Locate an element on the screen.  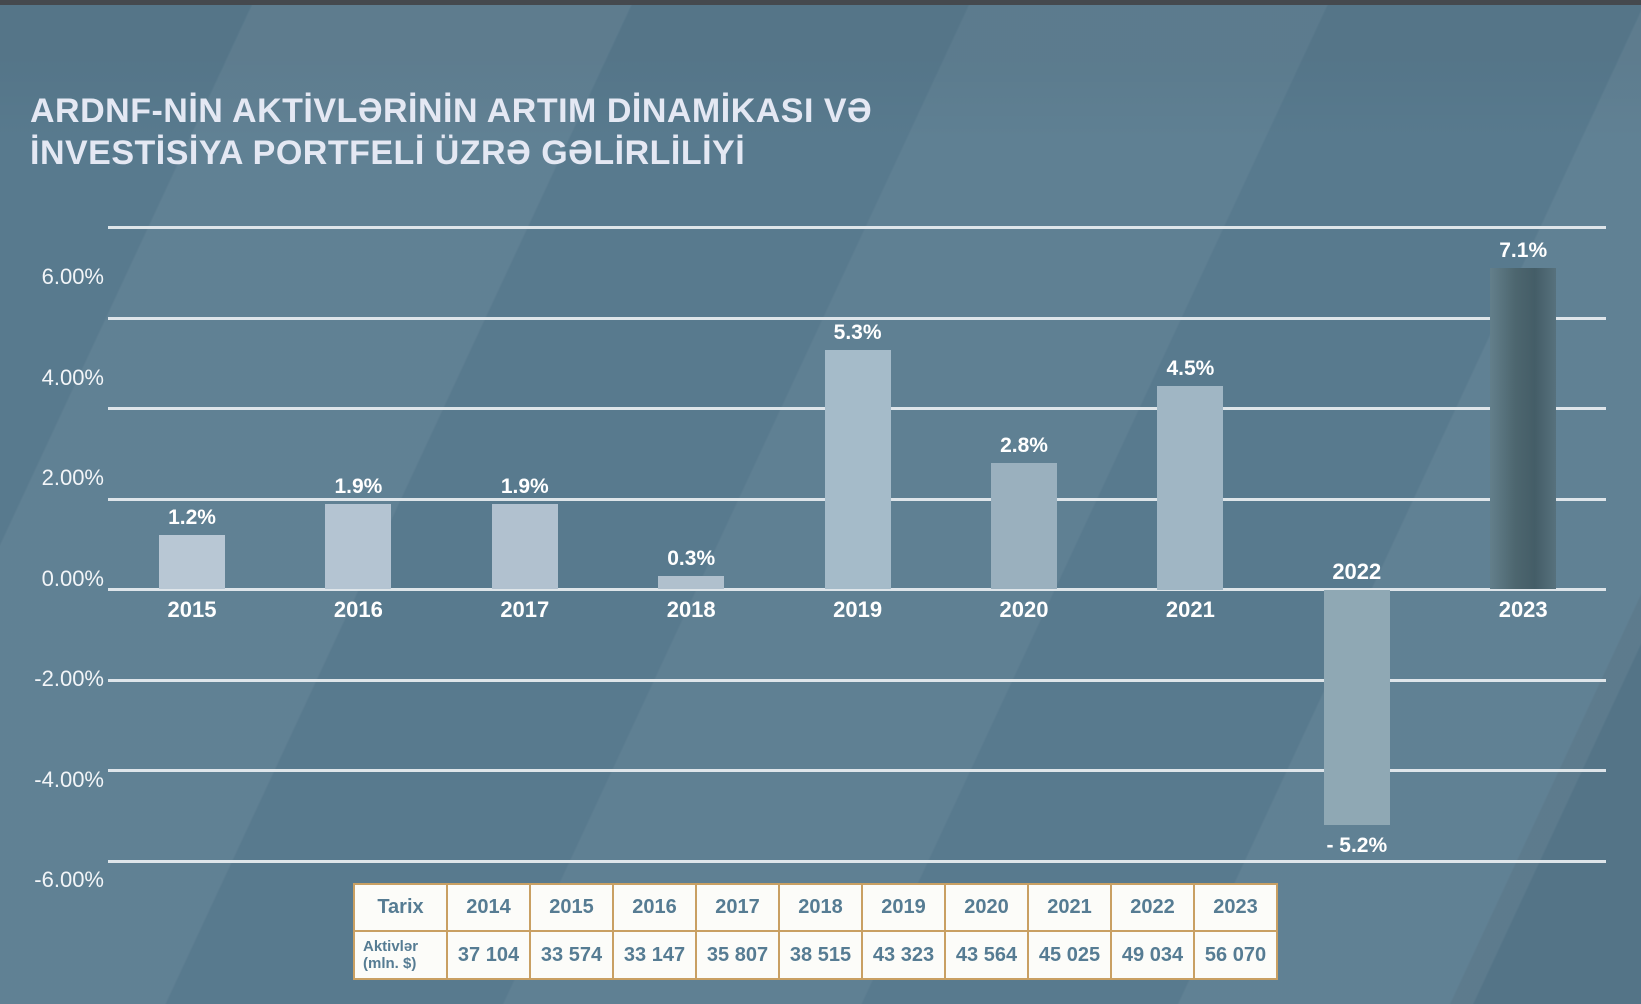
table-year-cell-2021: 2021 is located at coordinates (1069, 907).